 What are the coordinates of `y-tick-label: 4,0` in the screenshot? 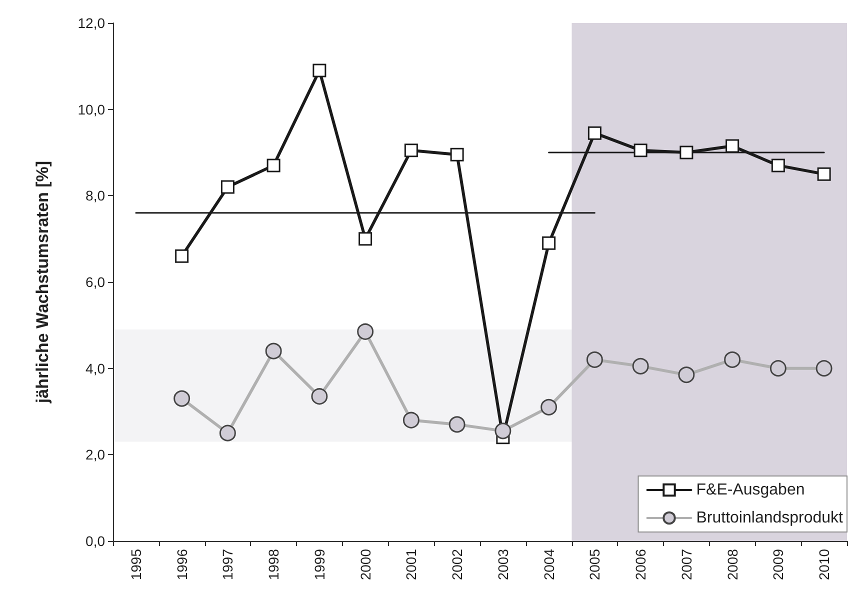 It's located at (96, 368).